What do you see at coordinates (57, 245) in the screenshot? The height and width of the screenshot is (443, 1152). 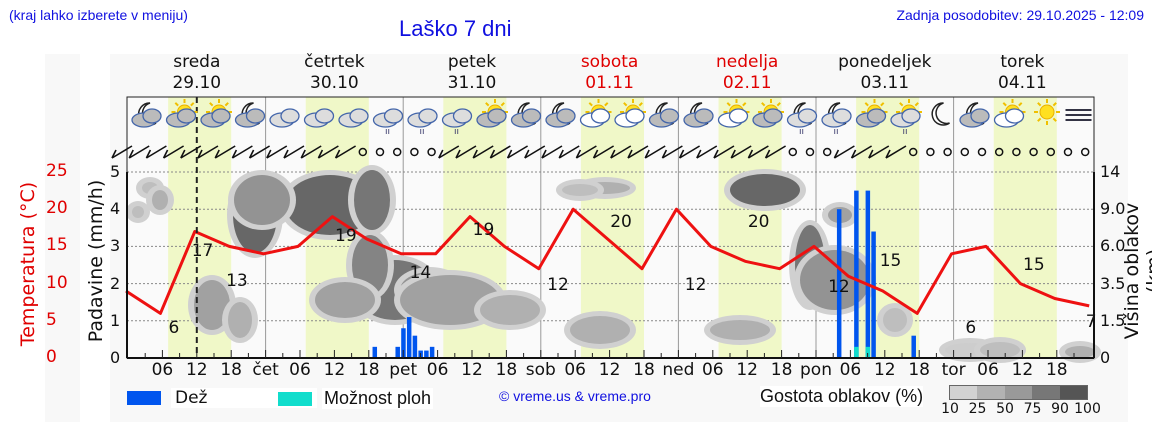 I see `temp-tick: 15` at bounding box center [57, 245].